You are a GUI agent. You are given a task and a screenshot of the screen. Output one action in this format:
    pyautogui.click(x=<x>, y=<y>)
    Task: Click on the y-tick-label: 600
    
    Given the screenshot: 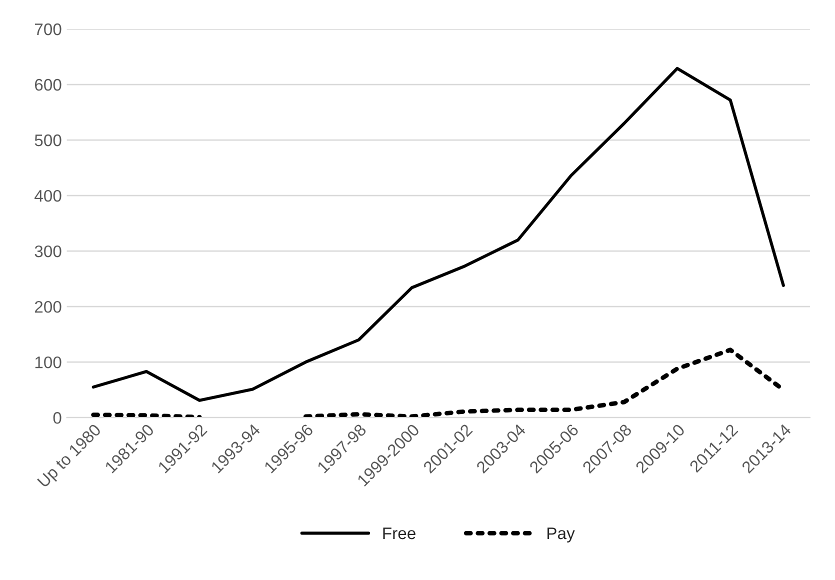 What is the action you would take?
    pyautogui.click(x=48, y=84)
    